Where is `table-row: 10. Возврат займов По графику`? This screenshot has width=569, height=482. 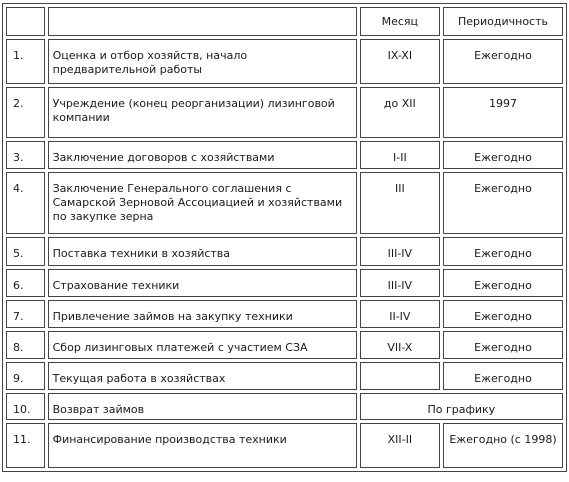 table-row: 10. Возврат займов По графику is located at coordinates (284, 406).